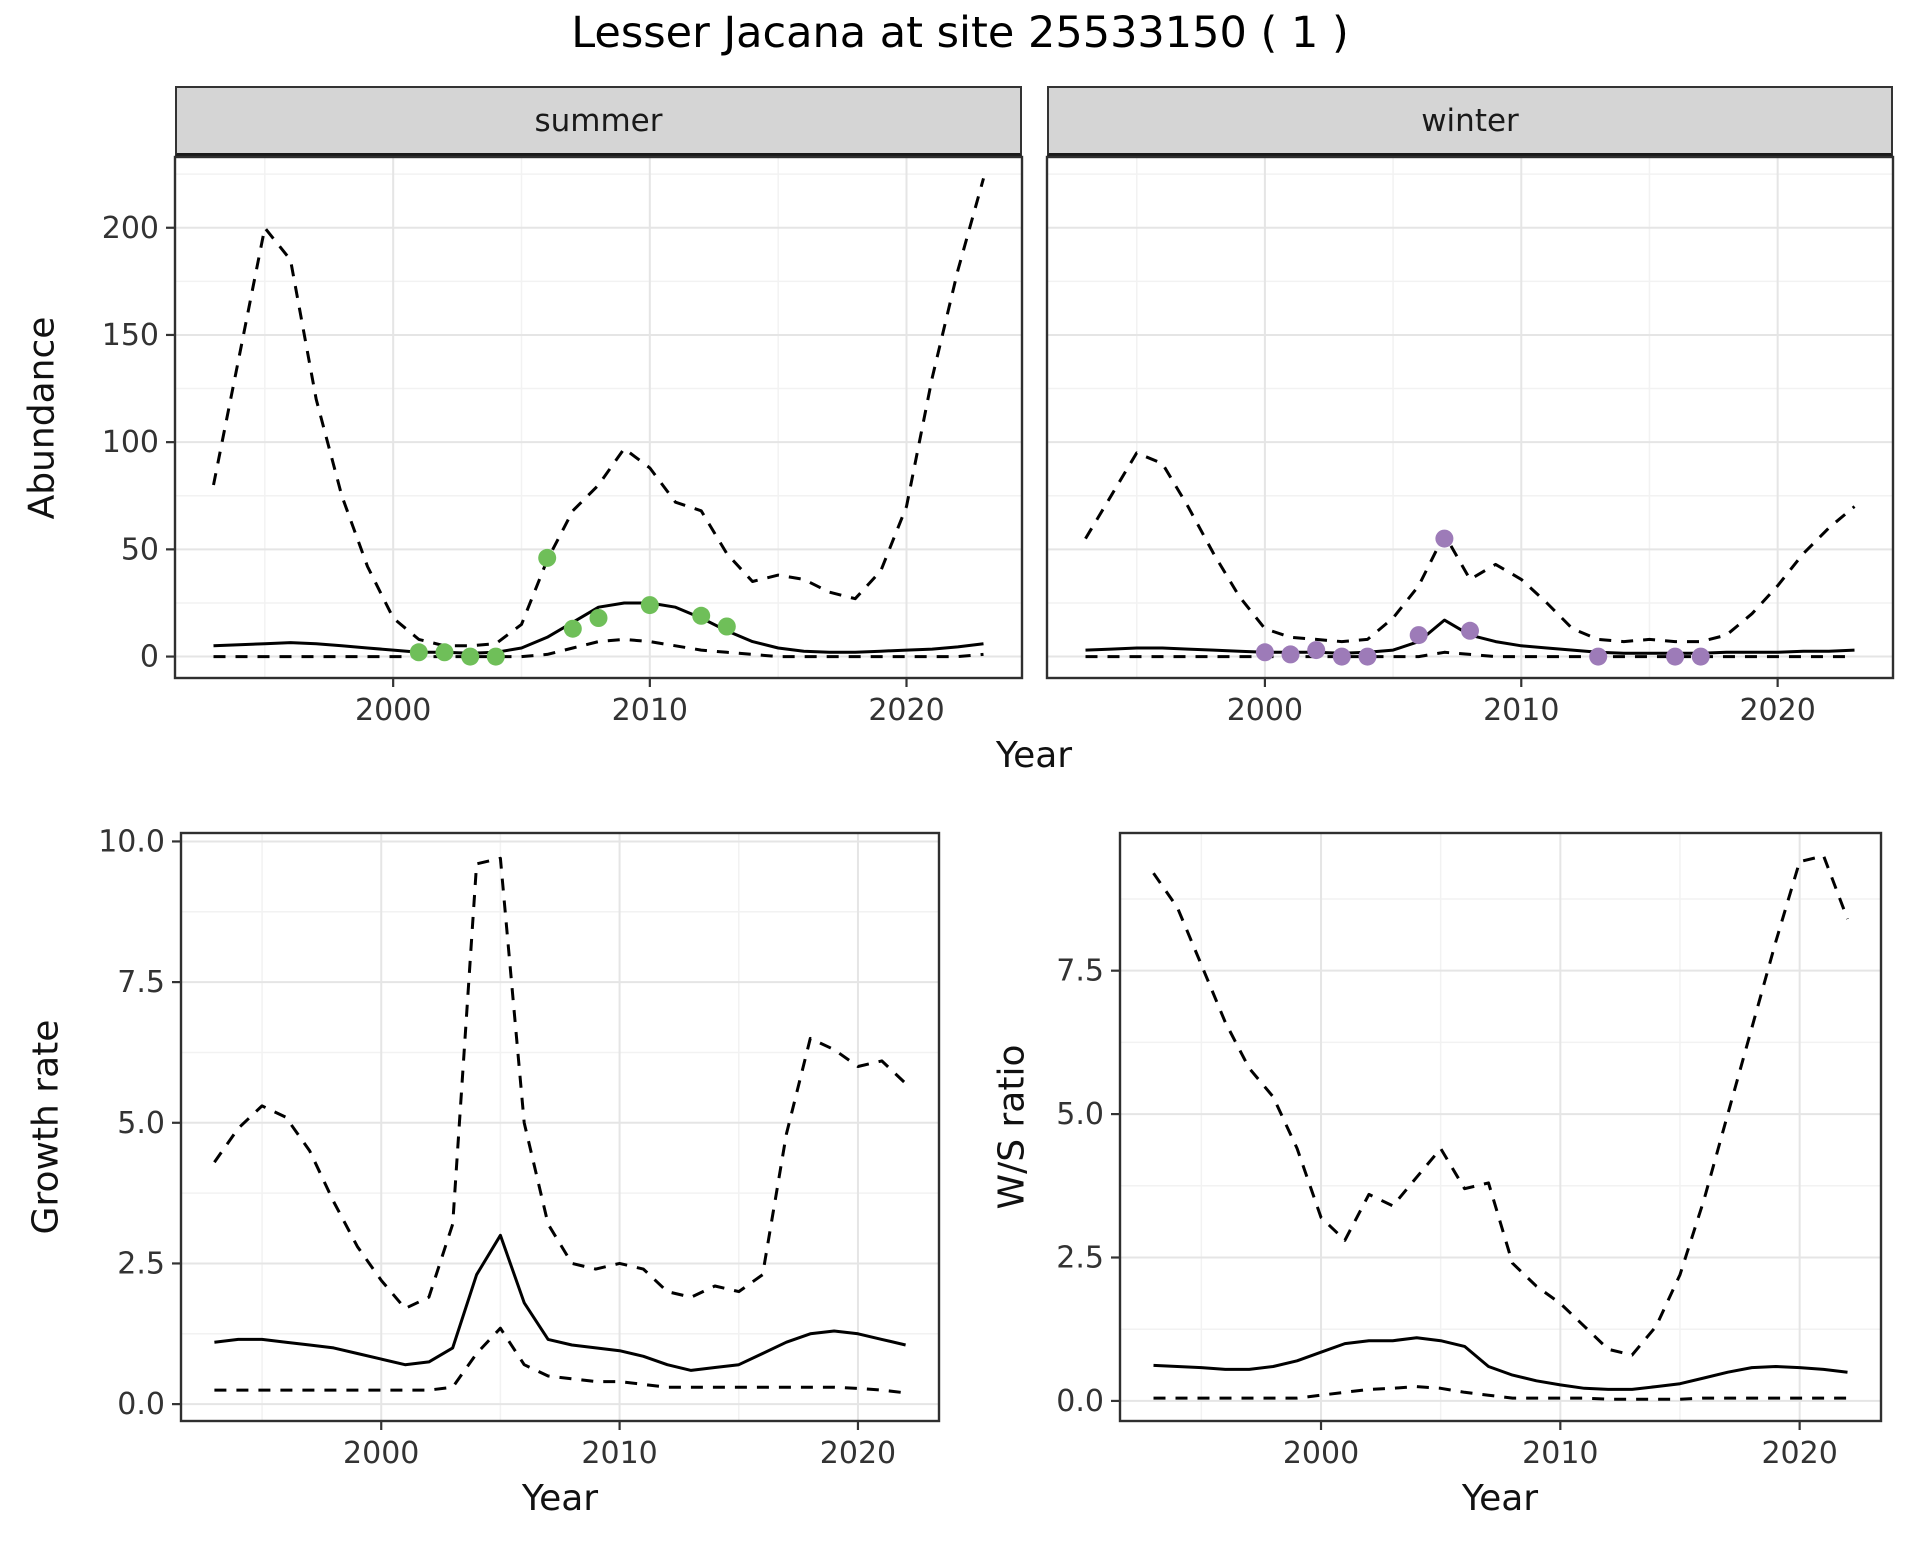 The image size is (1920, 1560). I want to click on x-axis-label-top: Year, so click(1034, 755).